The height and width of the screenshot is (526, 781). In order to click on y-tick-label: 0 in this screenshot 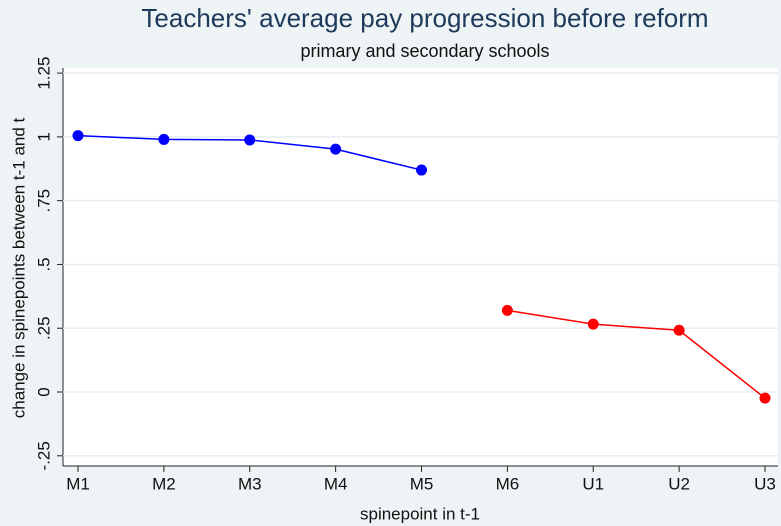, I will do `click(43, 391)`.